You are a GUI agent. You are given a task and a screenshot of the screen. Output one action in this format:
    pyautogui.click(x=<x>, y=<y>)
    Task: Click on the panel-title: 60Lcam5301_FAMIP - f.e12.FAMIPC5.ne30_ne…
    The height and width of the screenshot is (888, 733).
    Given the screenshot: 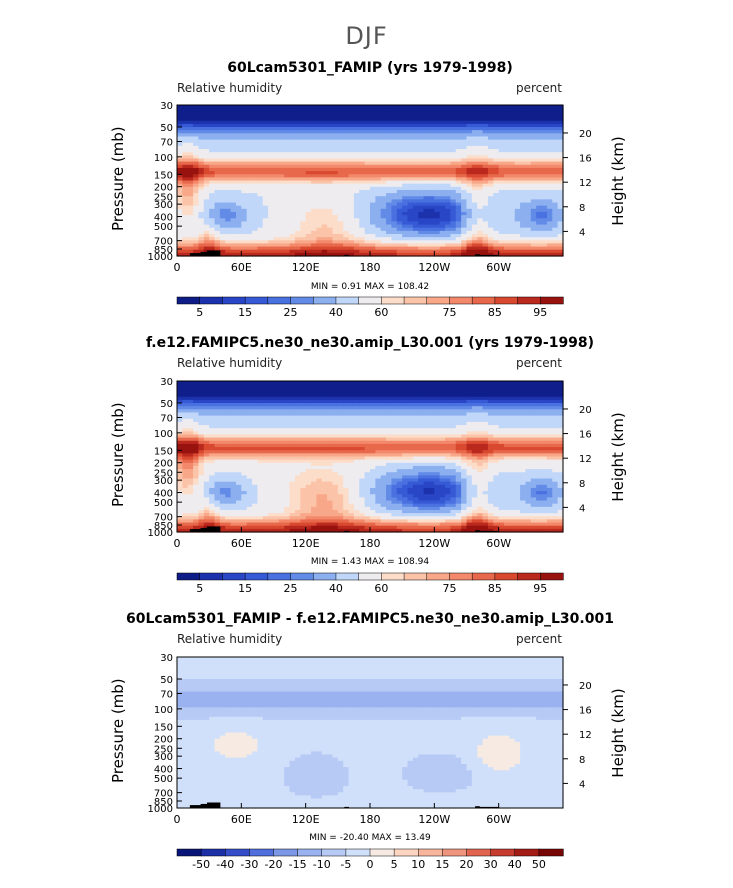 What is the action you would take?
    pyautogui.click(x=370, y=619)
    